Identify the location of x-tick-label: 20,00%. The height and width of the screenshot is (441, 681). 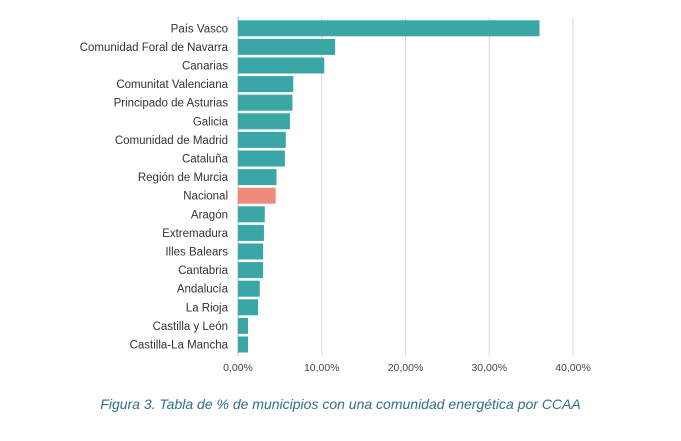
(406, 368).